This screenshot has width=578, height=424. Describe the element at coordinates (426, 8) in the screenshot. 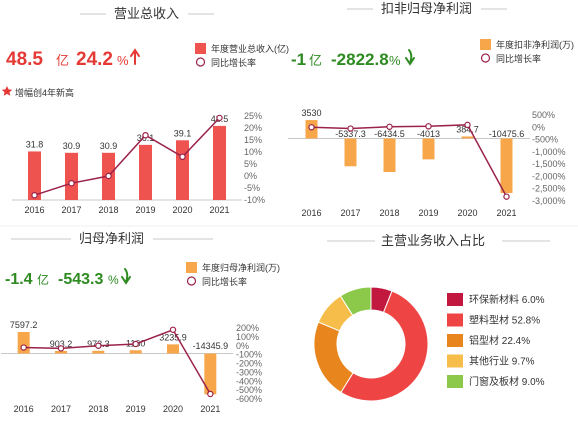

I see `panel-title: 扣非归母净利润` at that location.